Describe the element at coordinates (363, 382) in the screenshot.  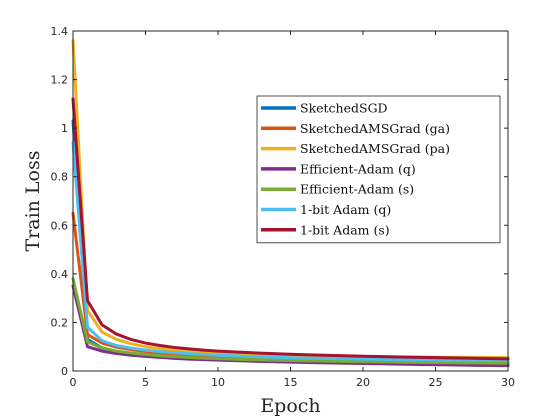
I see `x-tick-label: 20` at that location.